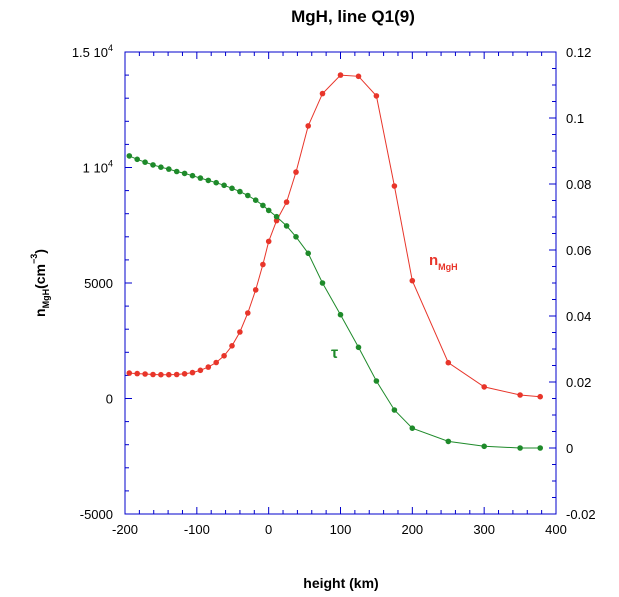  I want to click on y-right-tick-label: 0.06, so click(578, 250).